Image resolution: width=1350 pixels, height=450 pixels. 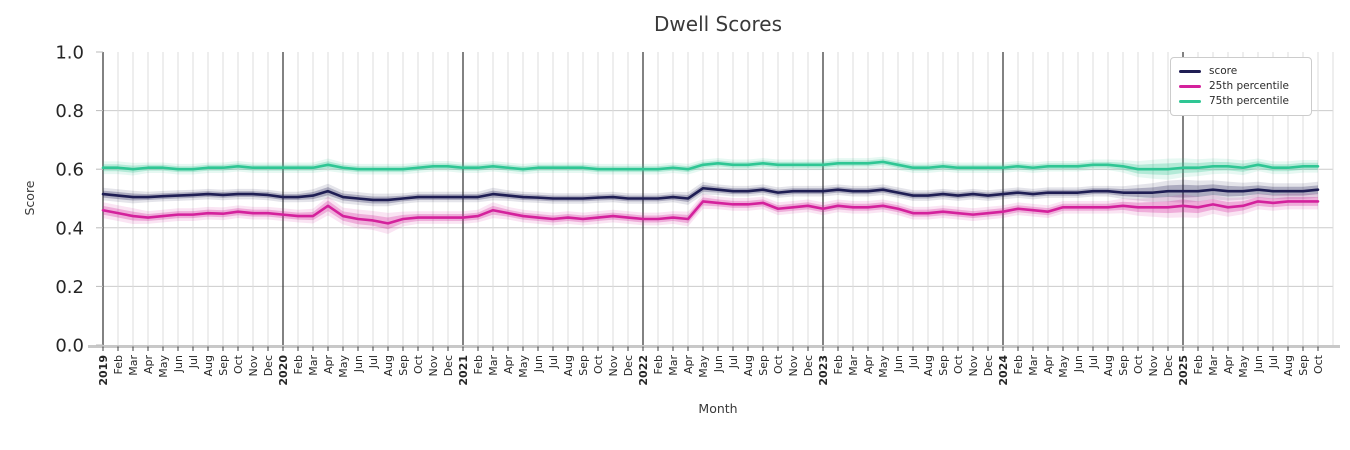 I want to click on legend: score 25th percentile 75th percentile, so click(x=1241, y=86).